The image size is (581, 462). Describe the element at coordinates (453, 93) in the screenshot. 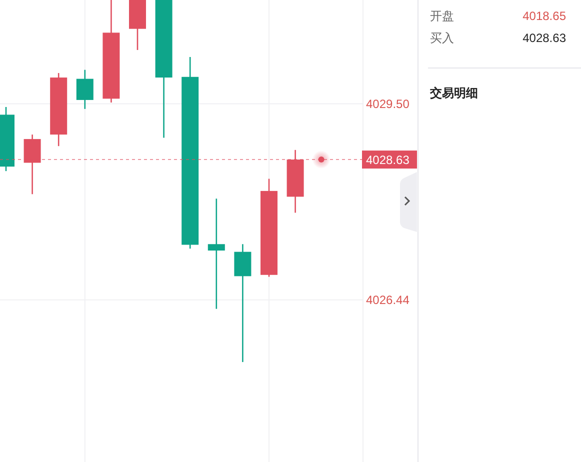

I see `text: 交易明细` at that location.